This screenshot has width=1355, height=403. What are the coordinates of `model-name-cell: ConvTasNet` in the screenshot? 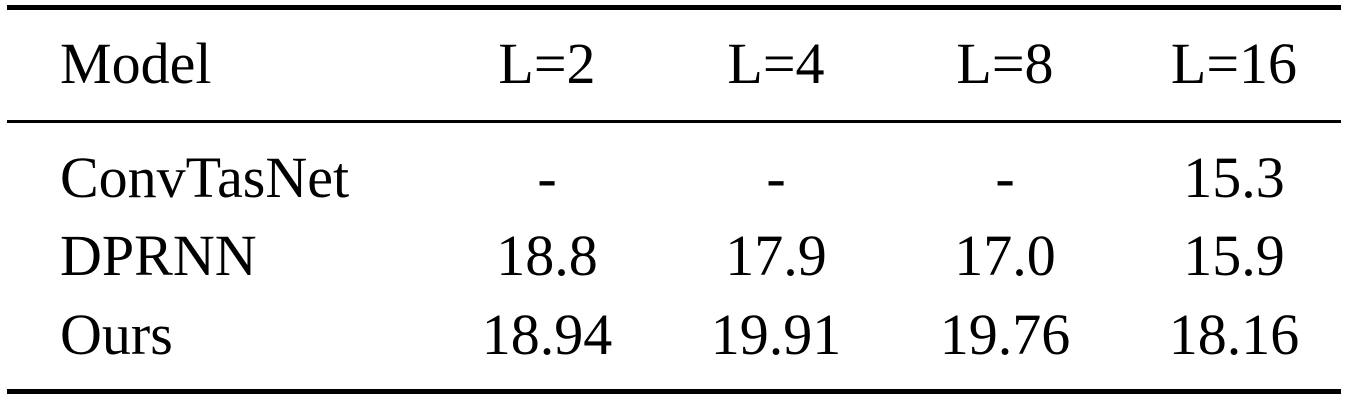 It's located at (205, 177).